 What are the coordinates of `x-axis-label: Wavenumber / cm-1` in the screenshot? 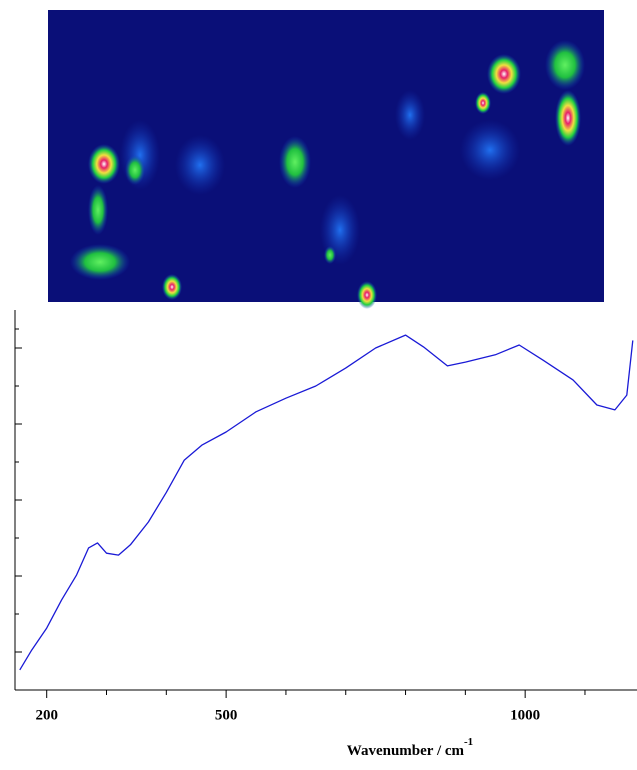 It's located at (410, 748).